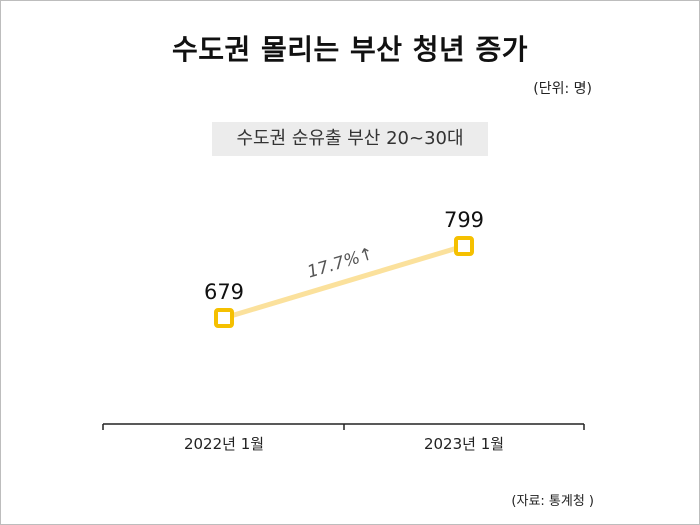  I want to click on x-tick-label-2023: 2023년 1월, so click(464, 444).